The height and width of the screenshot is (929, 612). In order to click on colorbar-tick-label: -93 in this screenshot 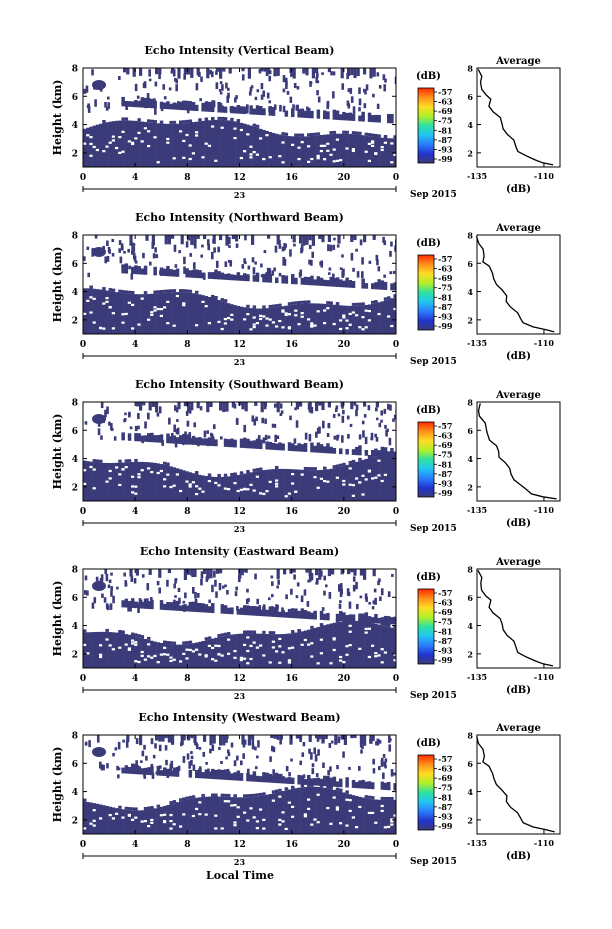, I will do `click(445, 149)`.